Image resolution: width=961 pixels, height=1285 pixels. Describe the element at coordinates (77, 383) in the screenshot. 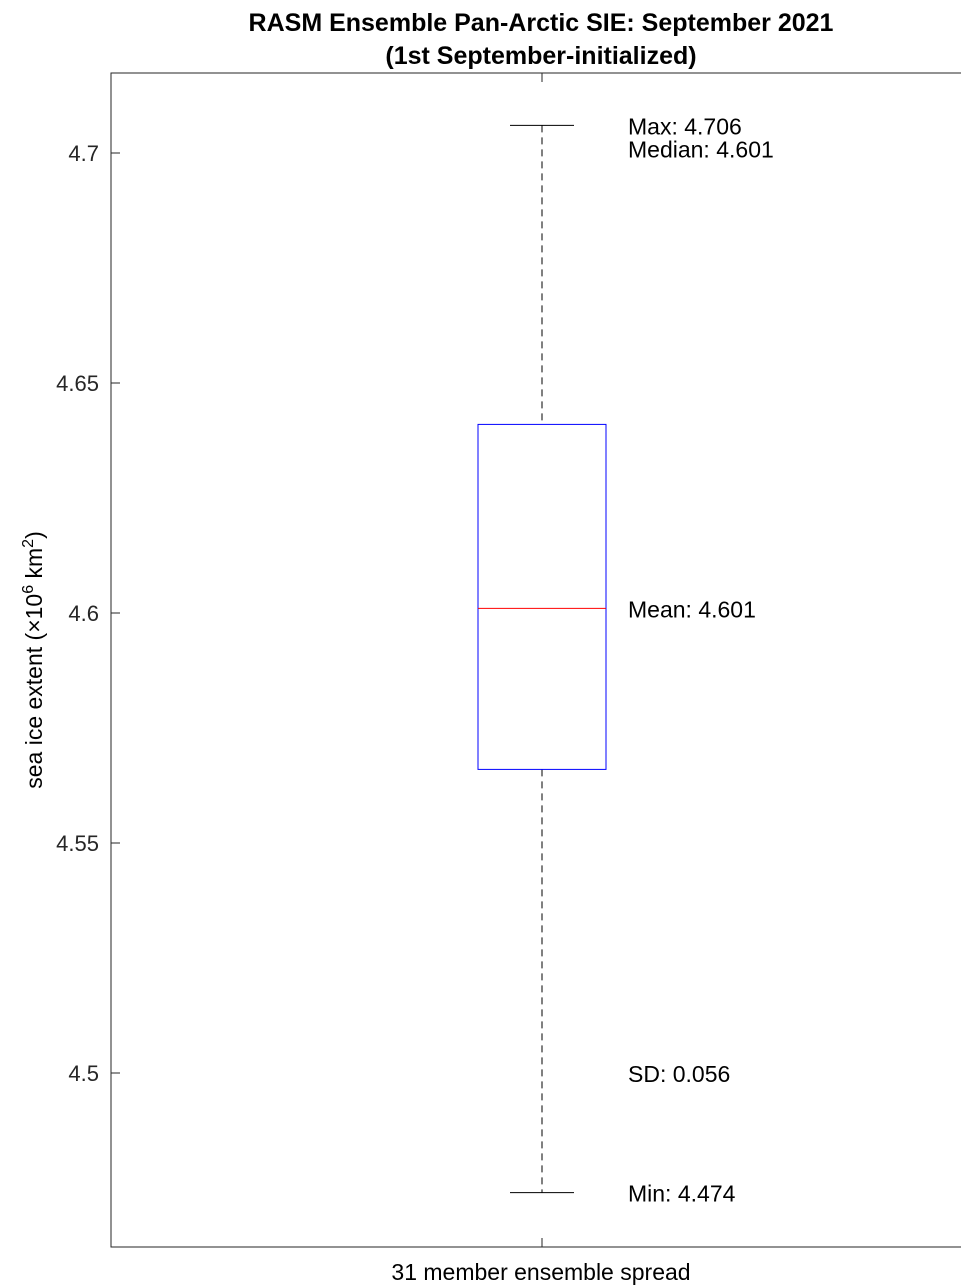

I see `y-tick-label: 4.65` at that location.